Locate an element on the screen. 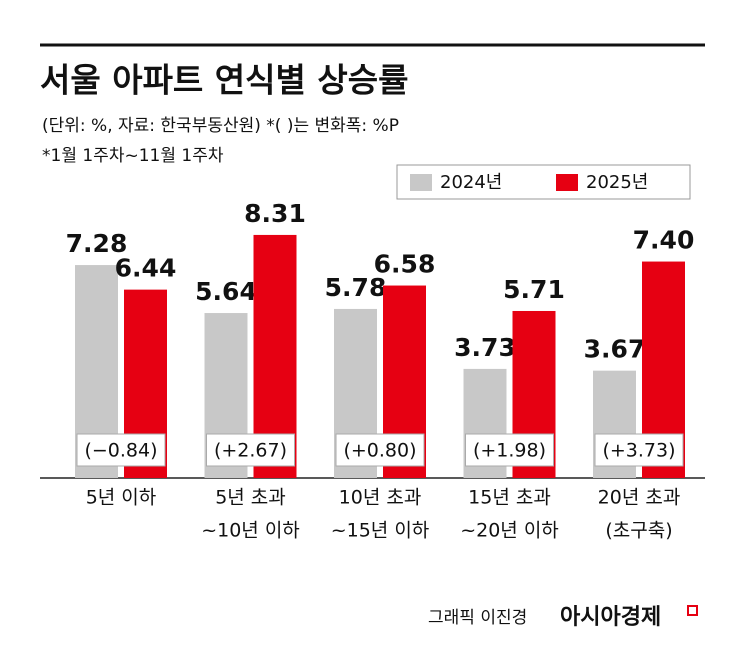 Image resolution: width=745 pixels, height=666 pixels. note: *1월 1주차~11월 1주차 is located at coordinates (133, 156).